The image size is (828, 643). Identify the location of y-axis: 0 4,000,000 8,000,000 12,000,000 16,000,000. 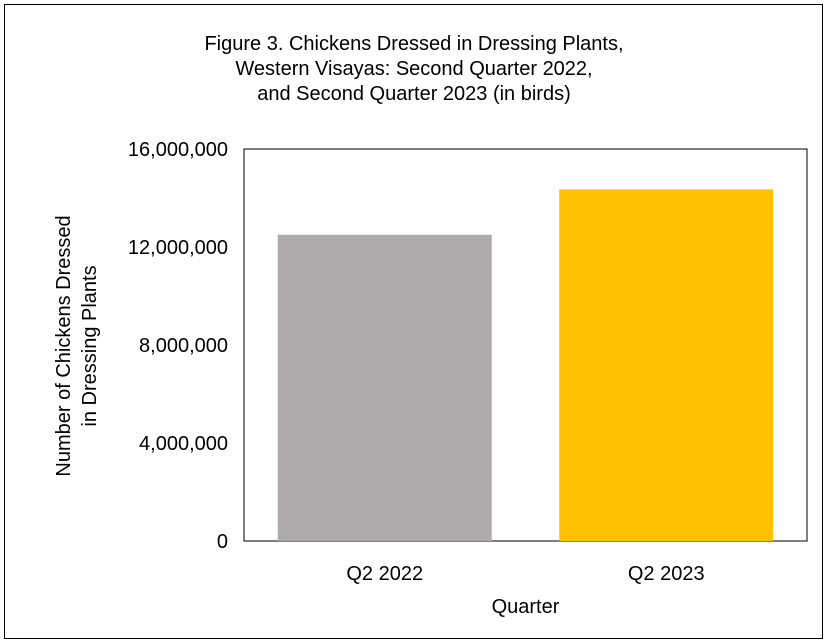
(178, 346).